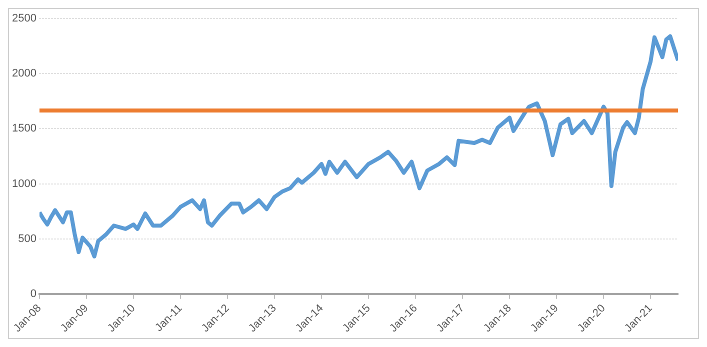 The width and height of the screenshot is (707, 347). I want to click on y-tick-label: 500, so click(27, 238).